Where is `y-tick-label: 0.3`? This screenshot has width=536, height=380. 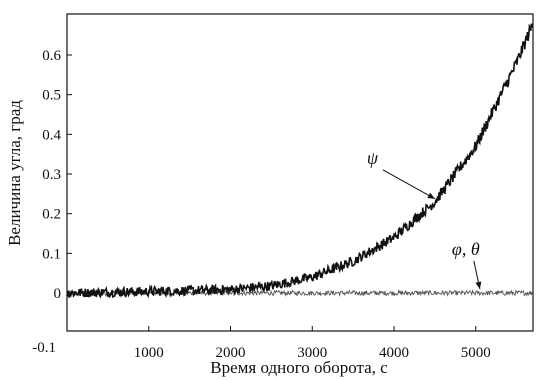
y-tick-label: 0.3 is located at coordinates (51, 175).